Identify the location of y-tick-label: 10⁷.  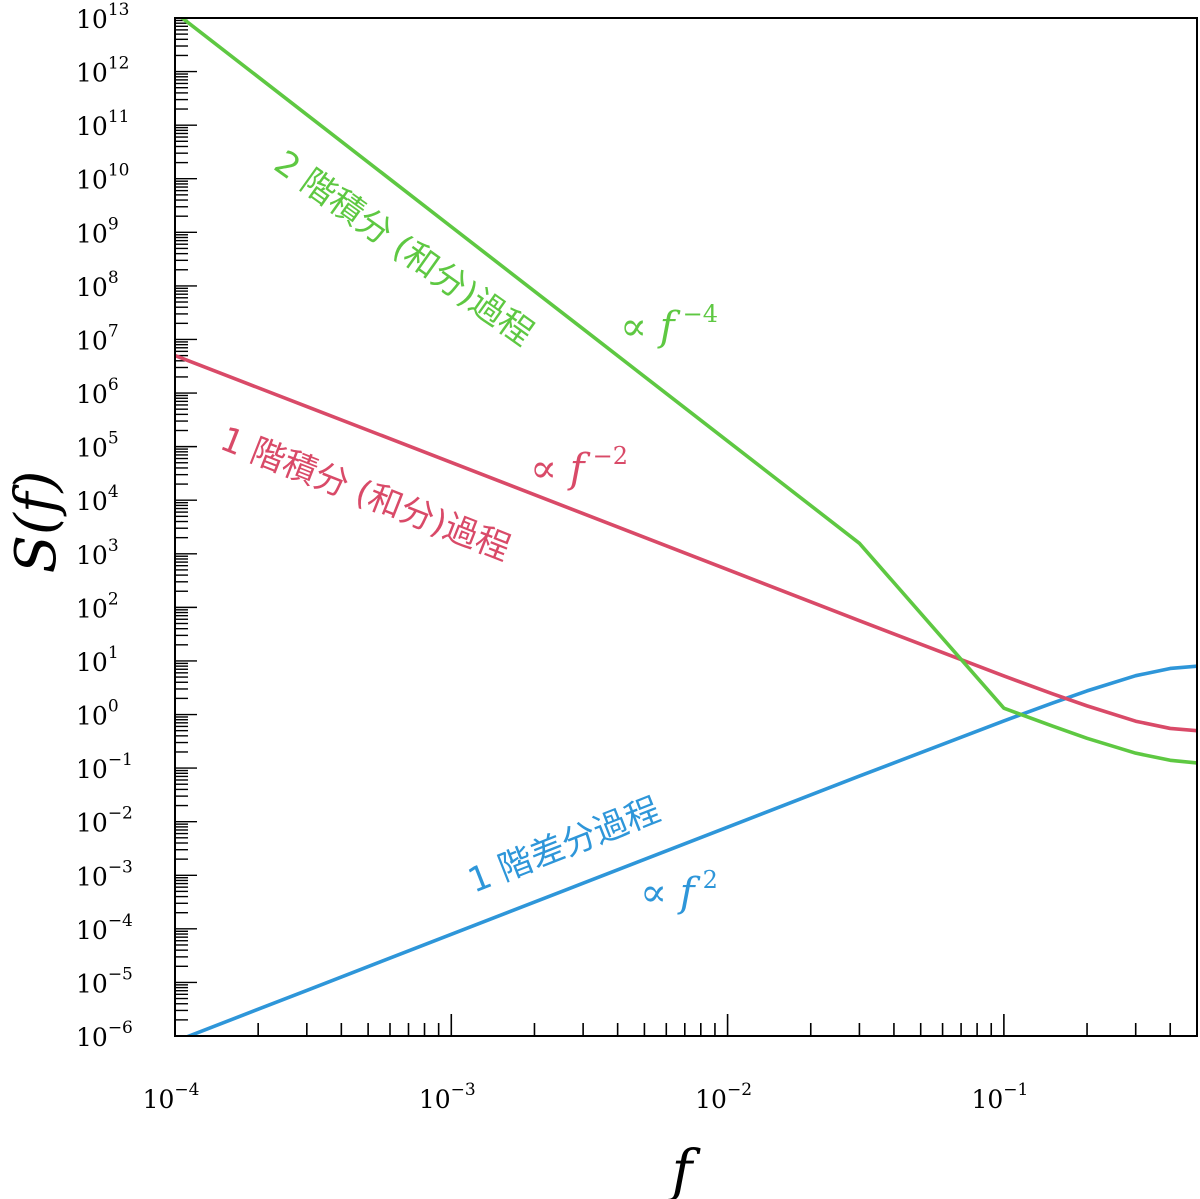
(97, 338).